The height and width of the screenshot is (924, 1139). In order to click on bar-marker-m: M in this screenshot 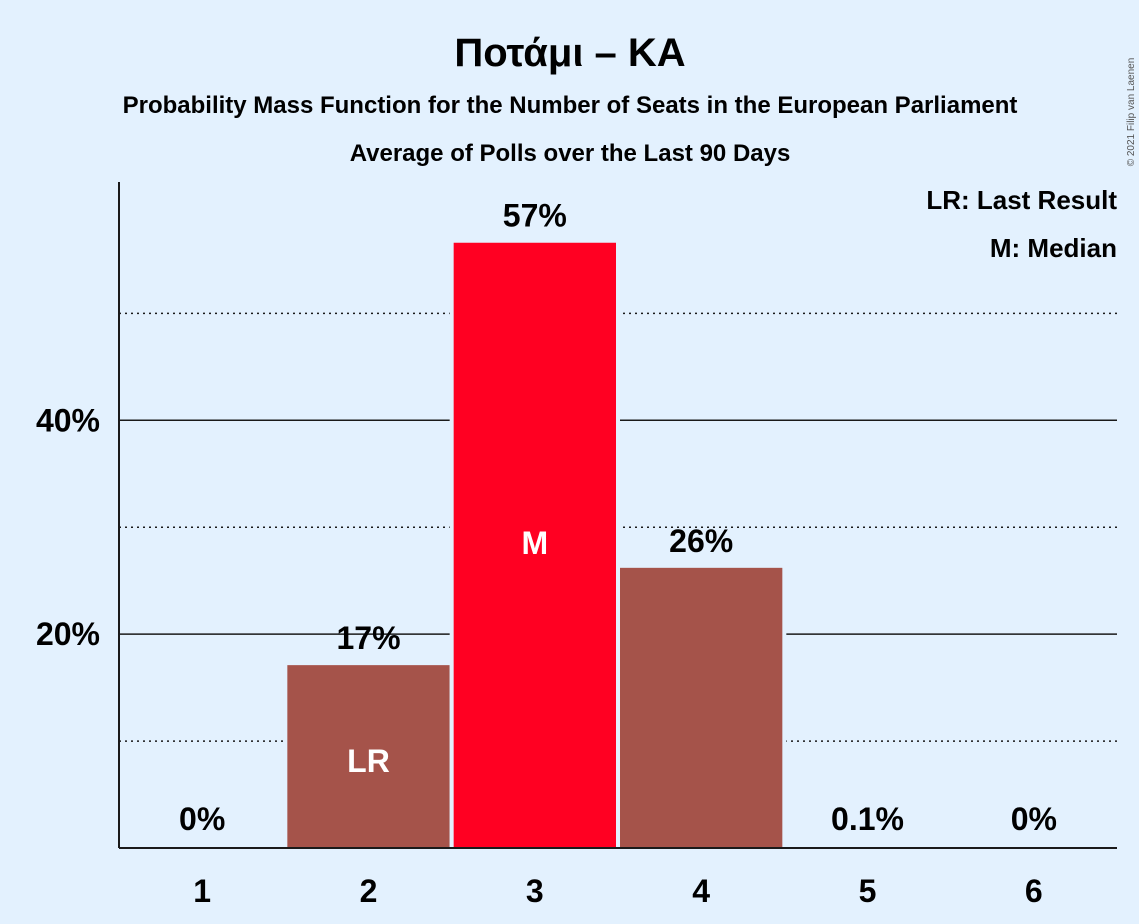, I will do `click(535, 543)`.